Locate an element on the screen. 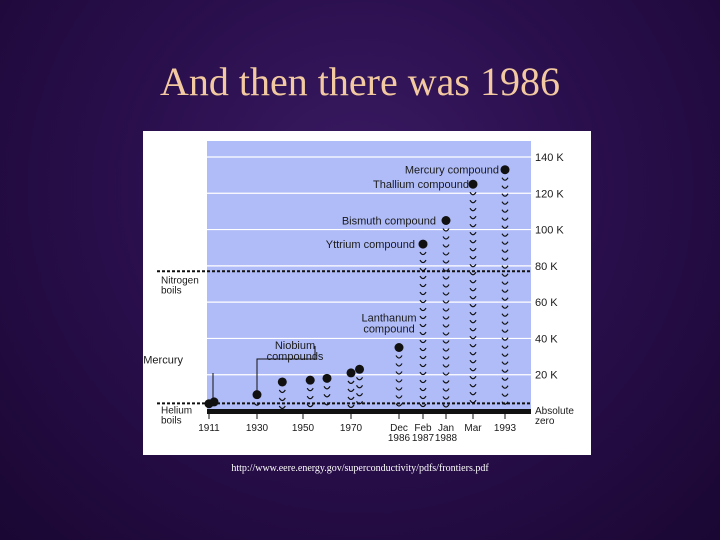  absolute-zero-label: zero is located at coordinates (545, 421).